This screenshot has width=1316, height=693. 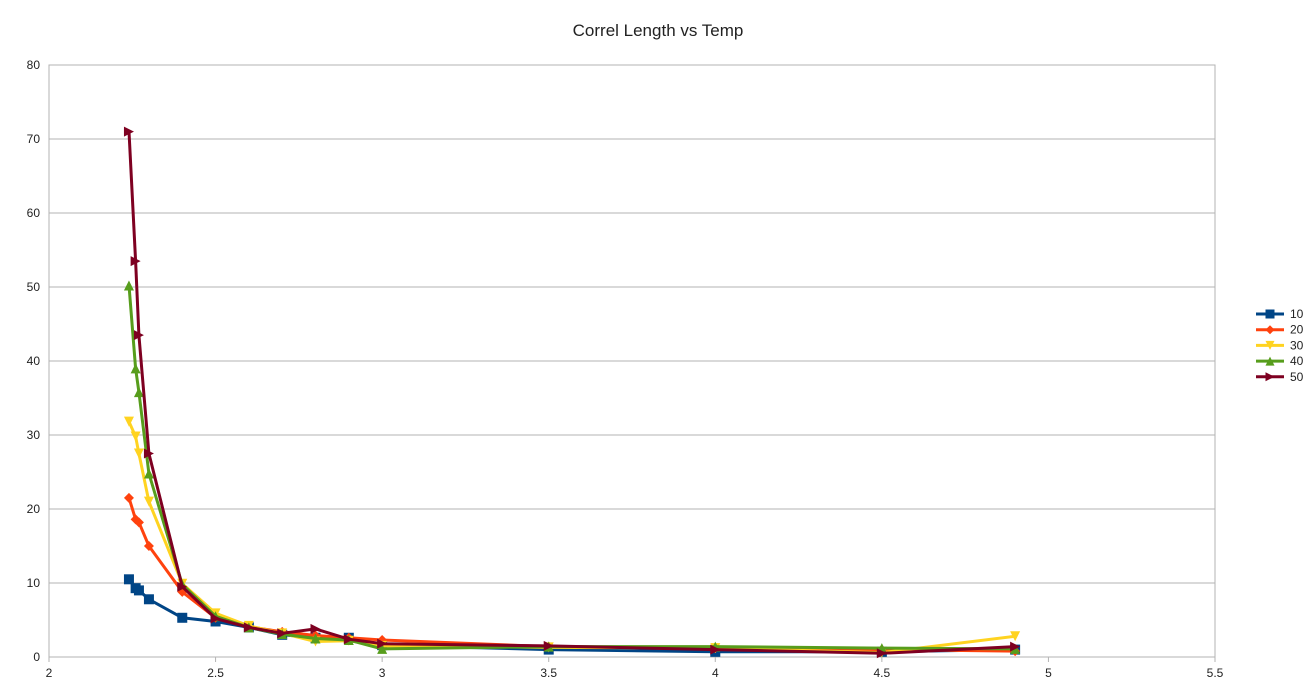 I want to click on legend-entry-50: 50, so click(x=1280, y=377).